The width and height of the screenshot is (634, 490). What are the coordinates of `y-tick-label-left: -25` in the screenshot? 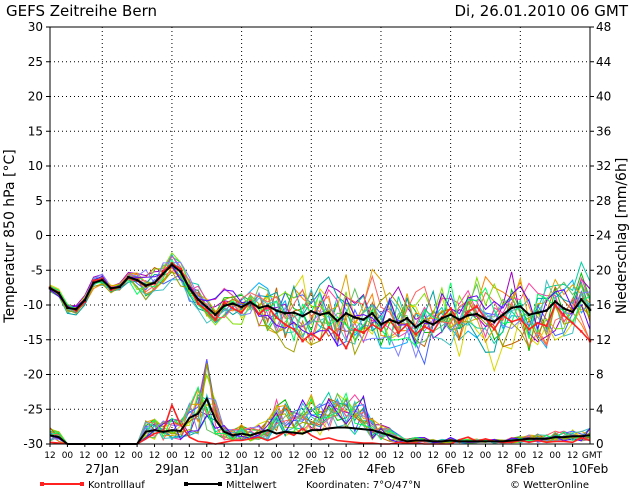 It's located at (33, 409).